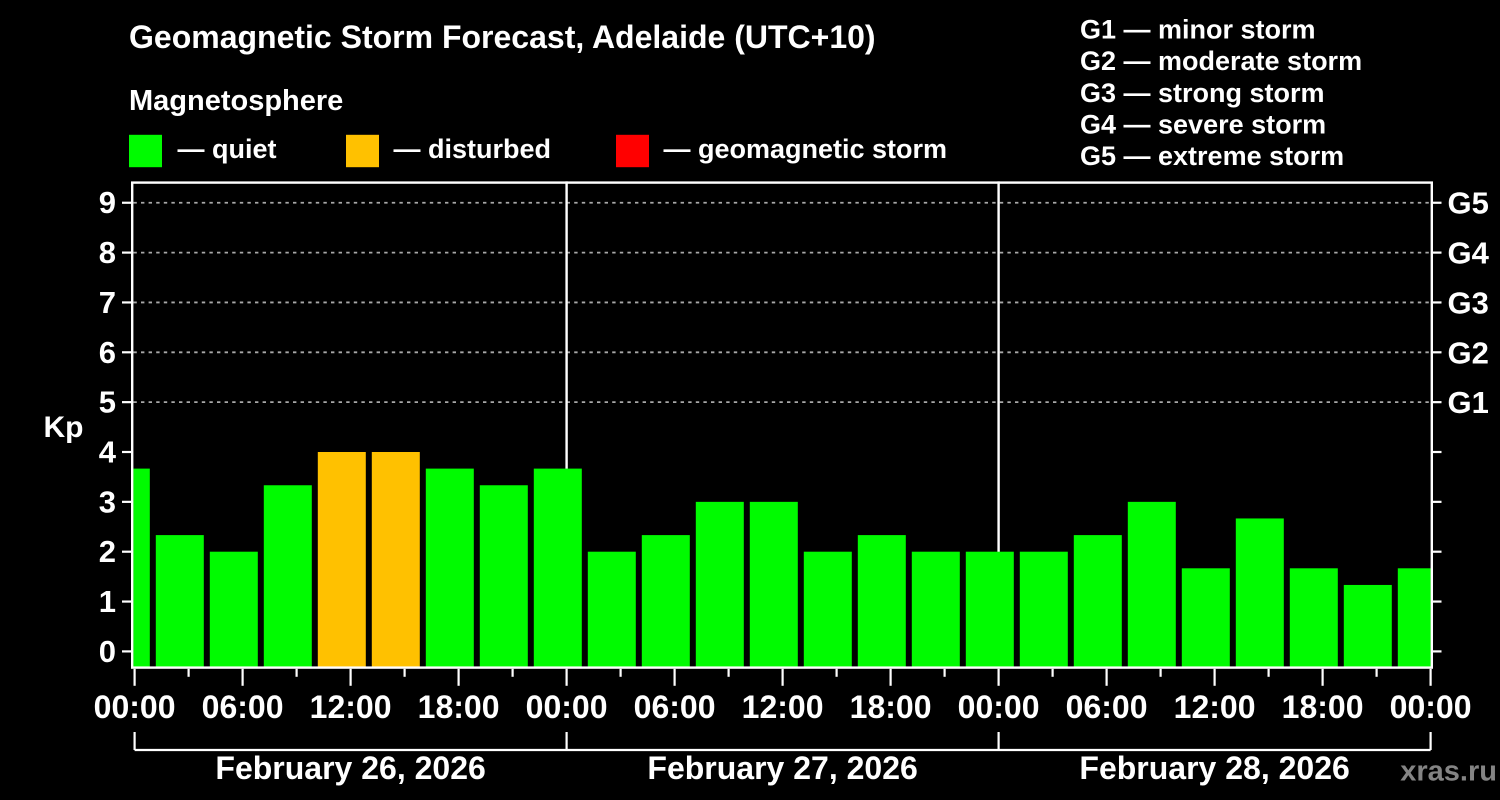 The width and height of the screenshot is (1500, 800). What do you see at coordinates (1212, 156) in the screenshot?
I see `svg-text: G5 — extreme storm` at bounding box center [1212, 156].